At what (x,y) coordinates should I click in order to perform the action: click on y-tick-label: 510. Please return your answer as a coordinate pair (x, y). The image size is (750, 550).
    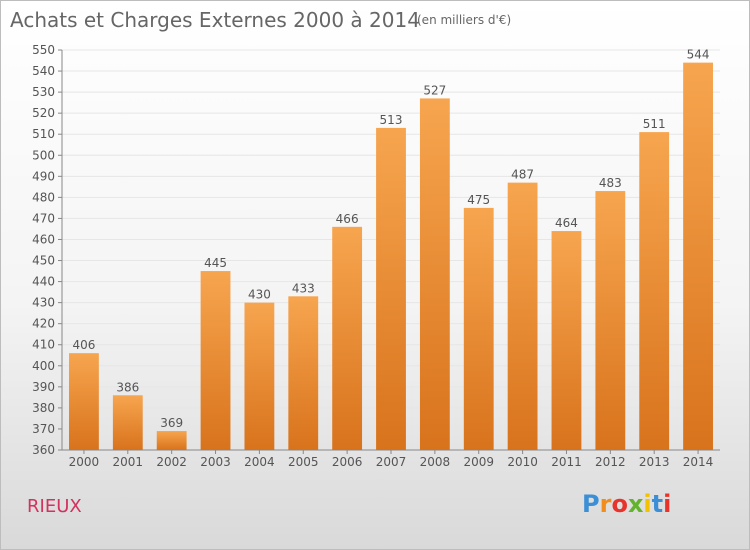
    Looking at the image, I should click on (43, 134).